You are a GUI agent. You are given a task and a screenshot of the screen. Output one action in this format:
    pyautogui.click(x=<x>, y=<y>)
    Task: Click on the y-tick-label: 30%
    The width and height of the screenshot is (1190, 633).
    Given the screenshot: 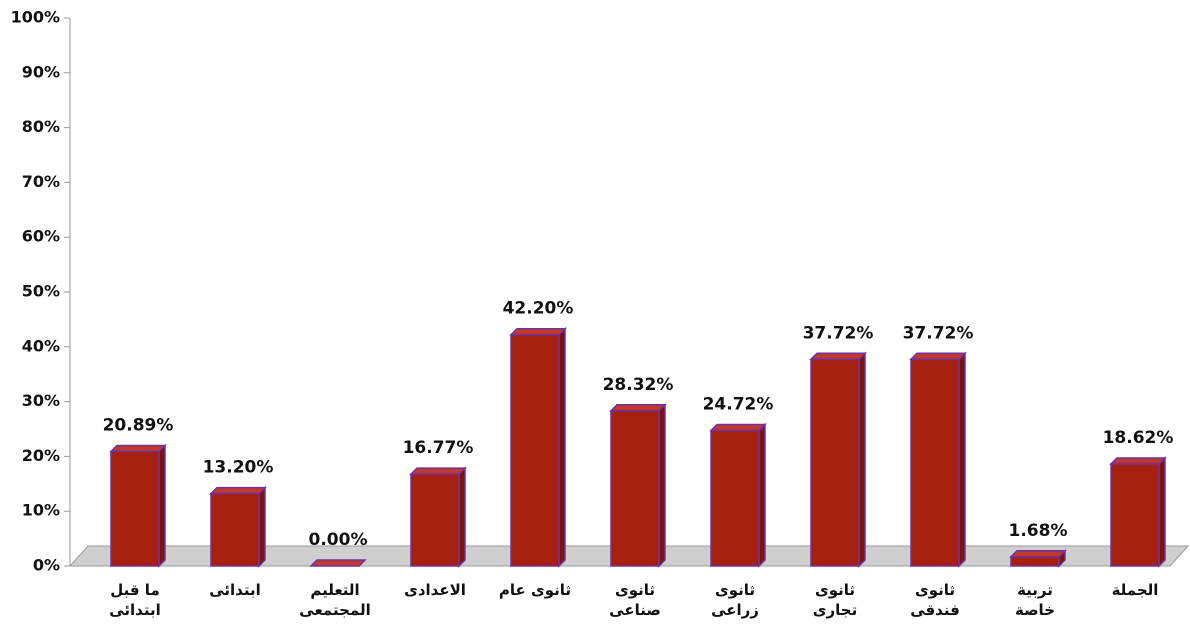 What is the action you would take?
    pyautogui.click(x=41, y=400)
    